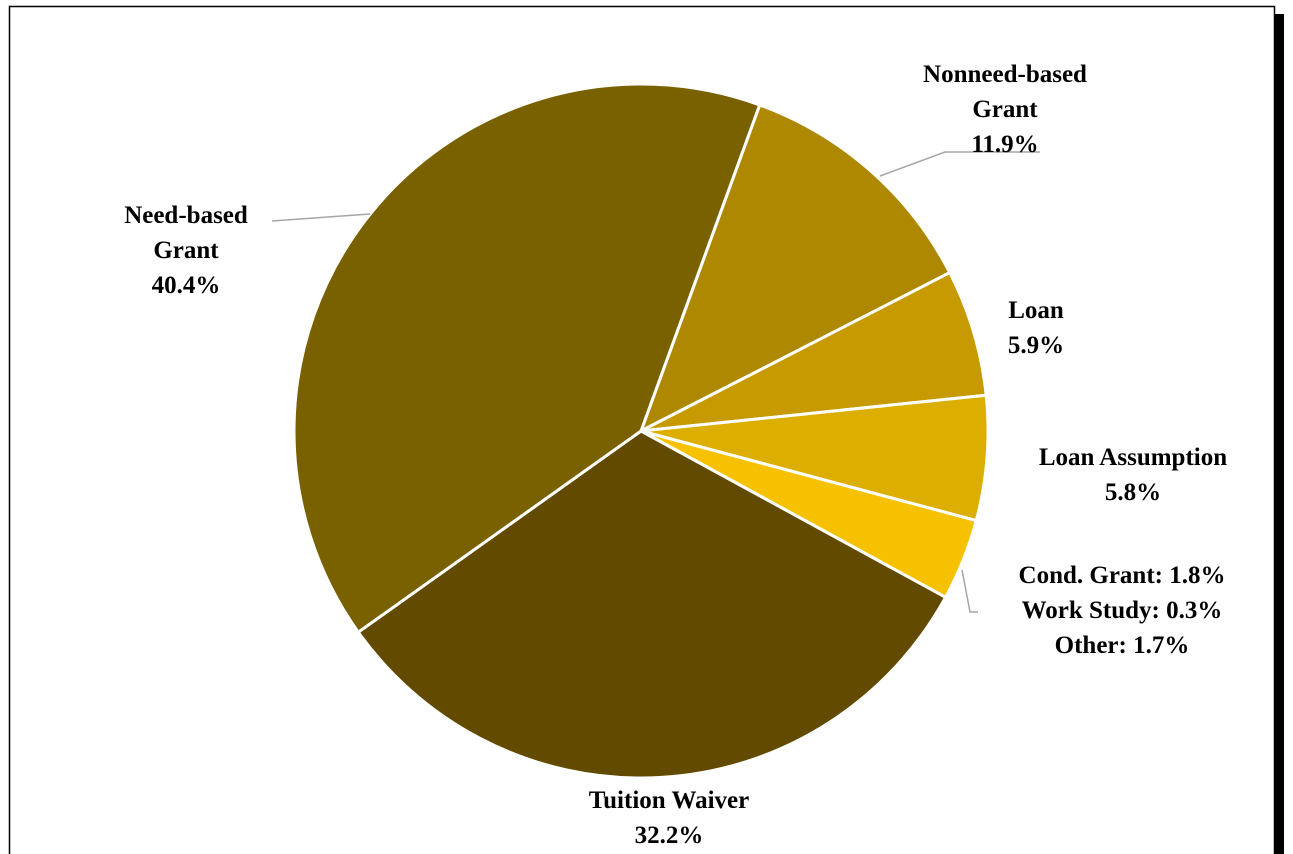 The image size is (1293, 854). I want to click on slice-label-line: 32.2%, so click(669, 835).